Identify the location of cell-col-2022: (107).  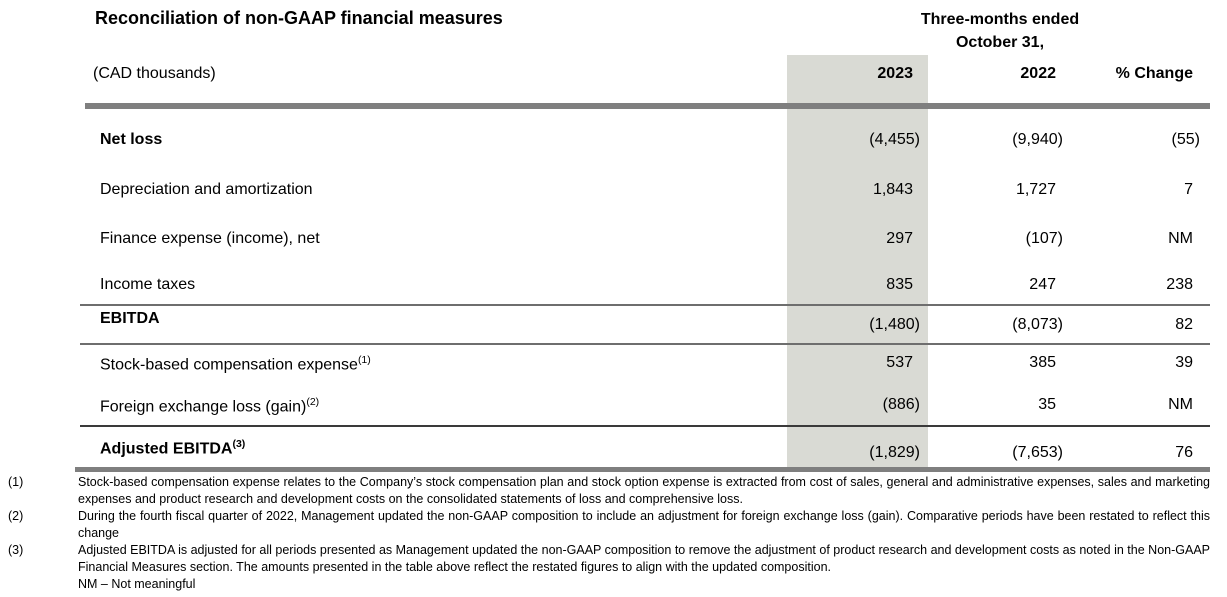
(1044, 238).